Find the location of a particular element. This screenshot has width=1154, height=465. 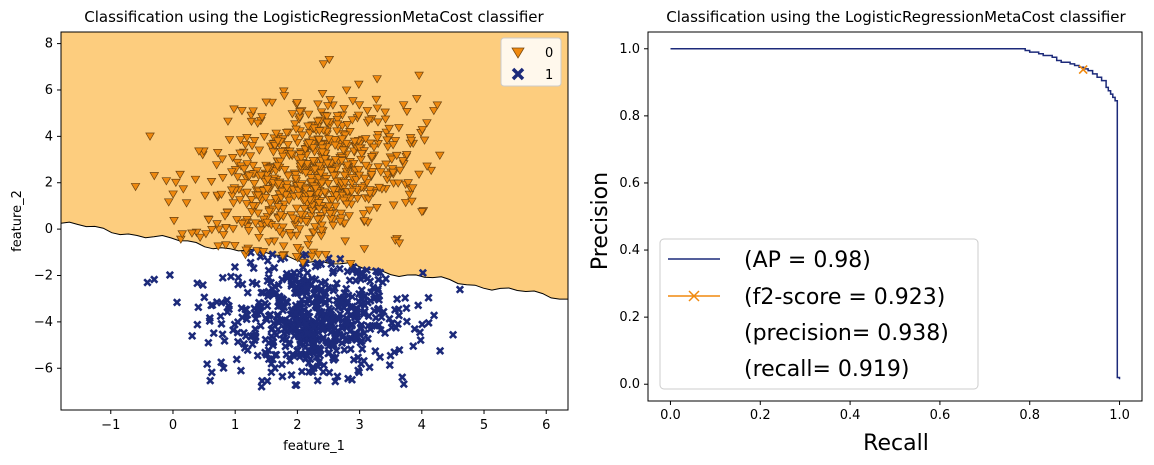

y-tick-label: 8 is located at coordinates (49, 44).